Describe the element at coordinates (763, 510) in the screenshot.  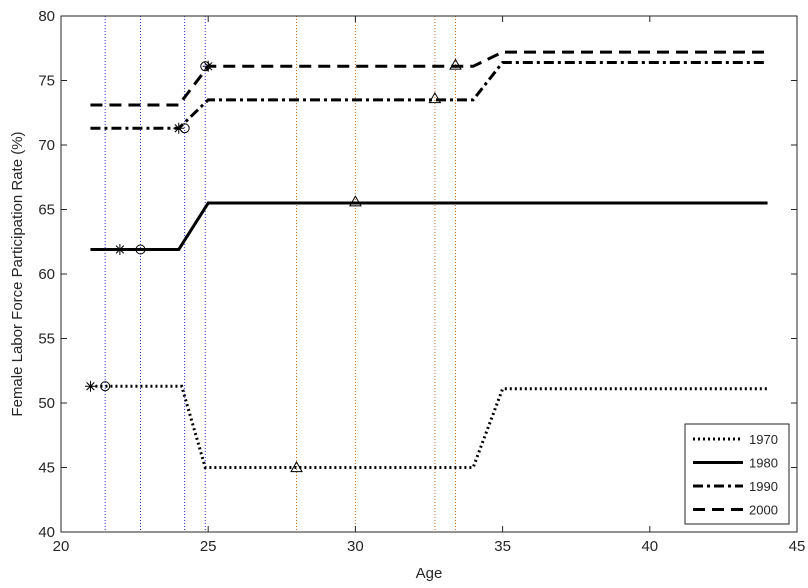
I see `legend-label-2000: 2000` at that location.